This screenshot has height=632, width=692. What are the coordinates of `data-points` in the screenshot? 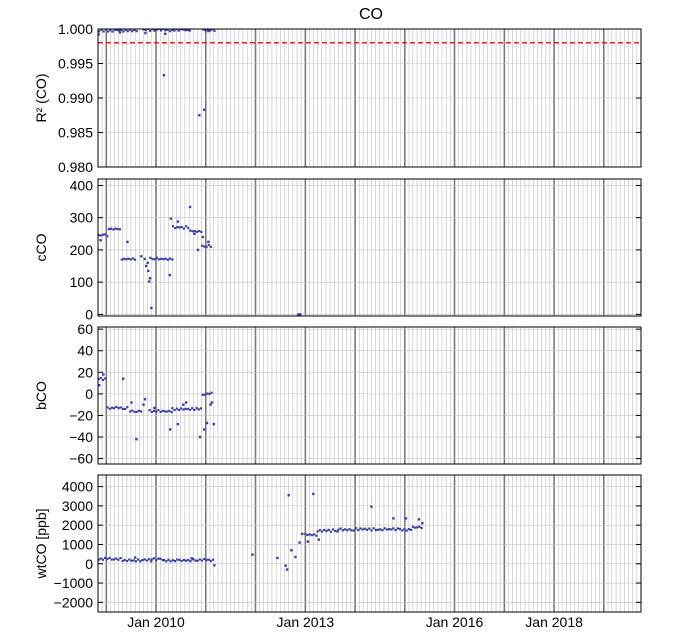 It's located at (261, 531).